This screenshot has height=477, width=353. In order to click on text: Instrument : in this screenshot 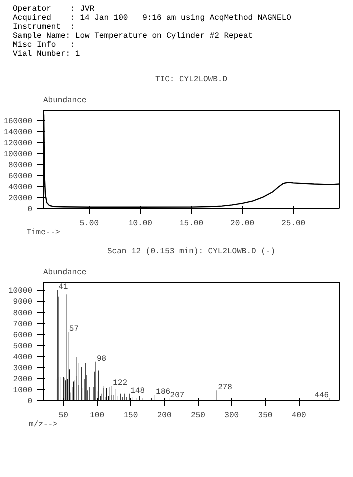, I will do `click(44, 27)`.